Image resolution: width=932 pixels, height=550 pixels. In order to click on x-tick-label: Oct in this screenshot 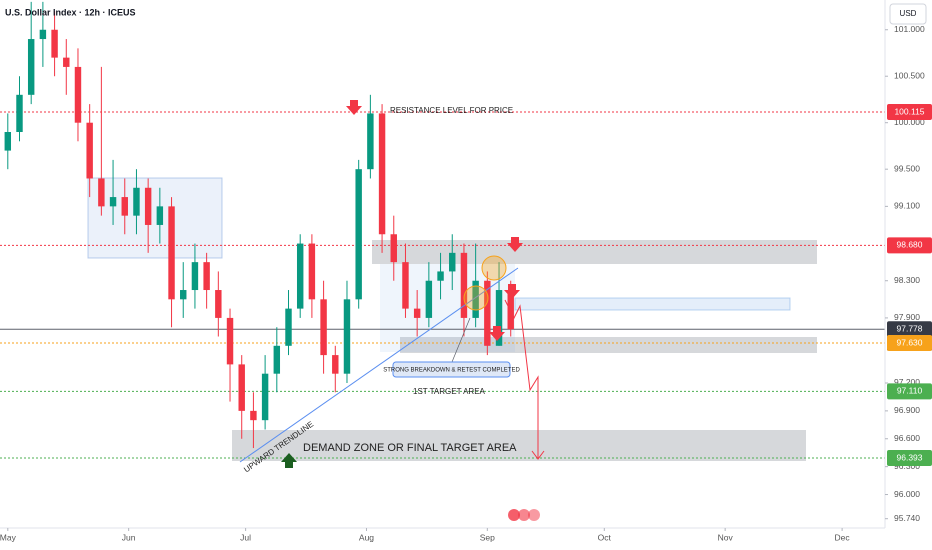, I will do `click(605, 537)`.